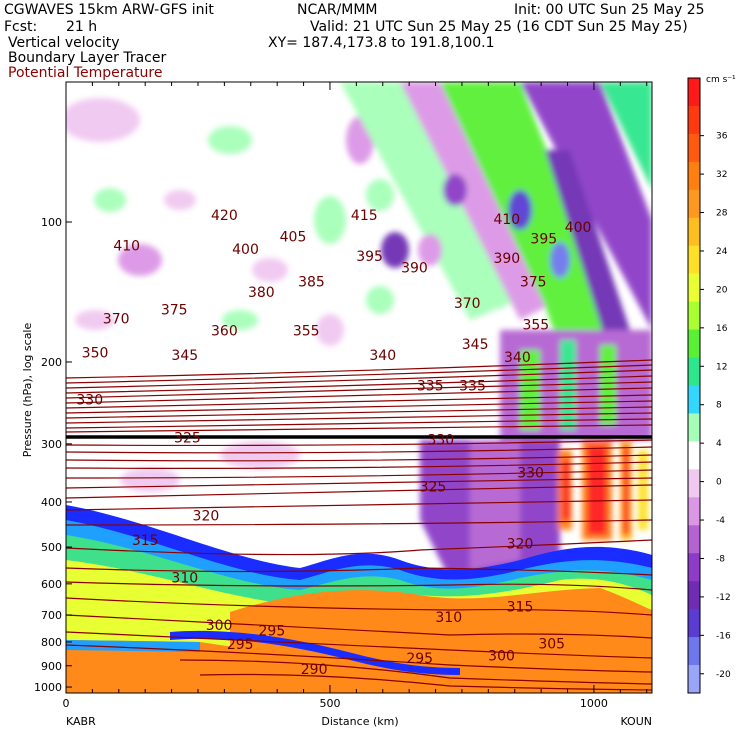 The image size is (740, 740). What do you see at coordinates (27, 390) in the screenshot?
I see `y-axis-label: Pressure (hPa), log scale` at bounding box center [27, 390].